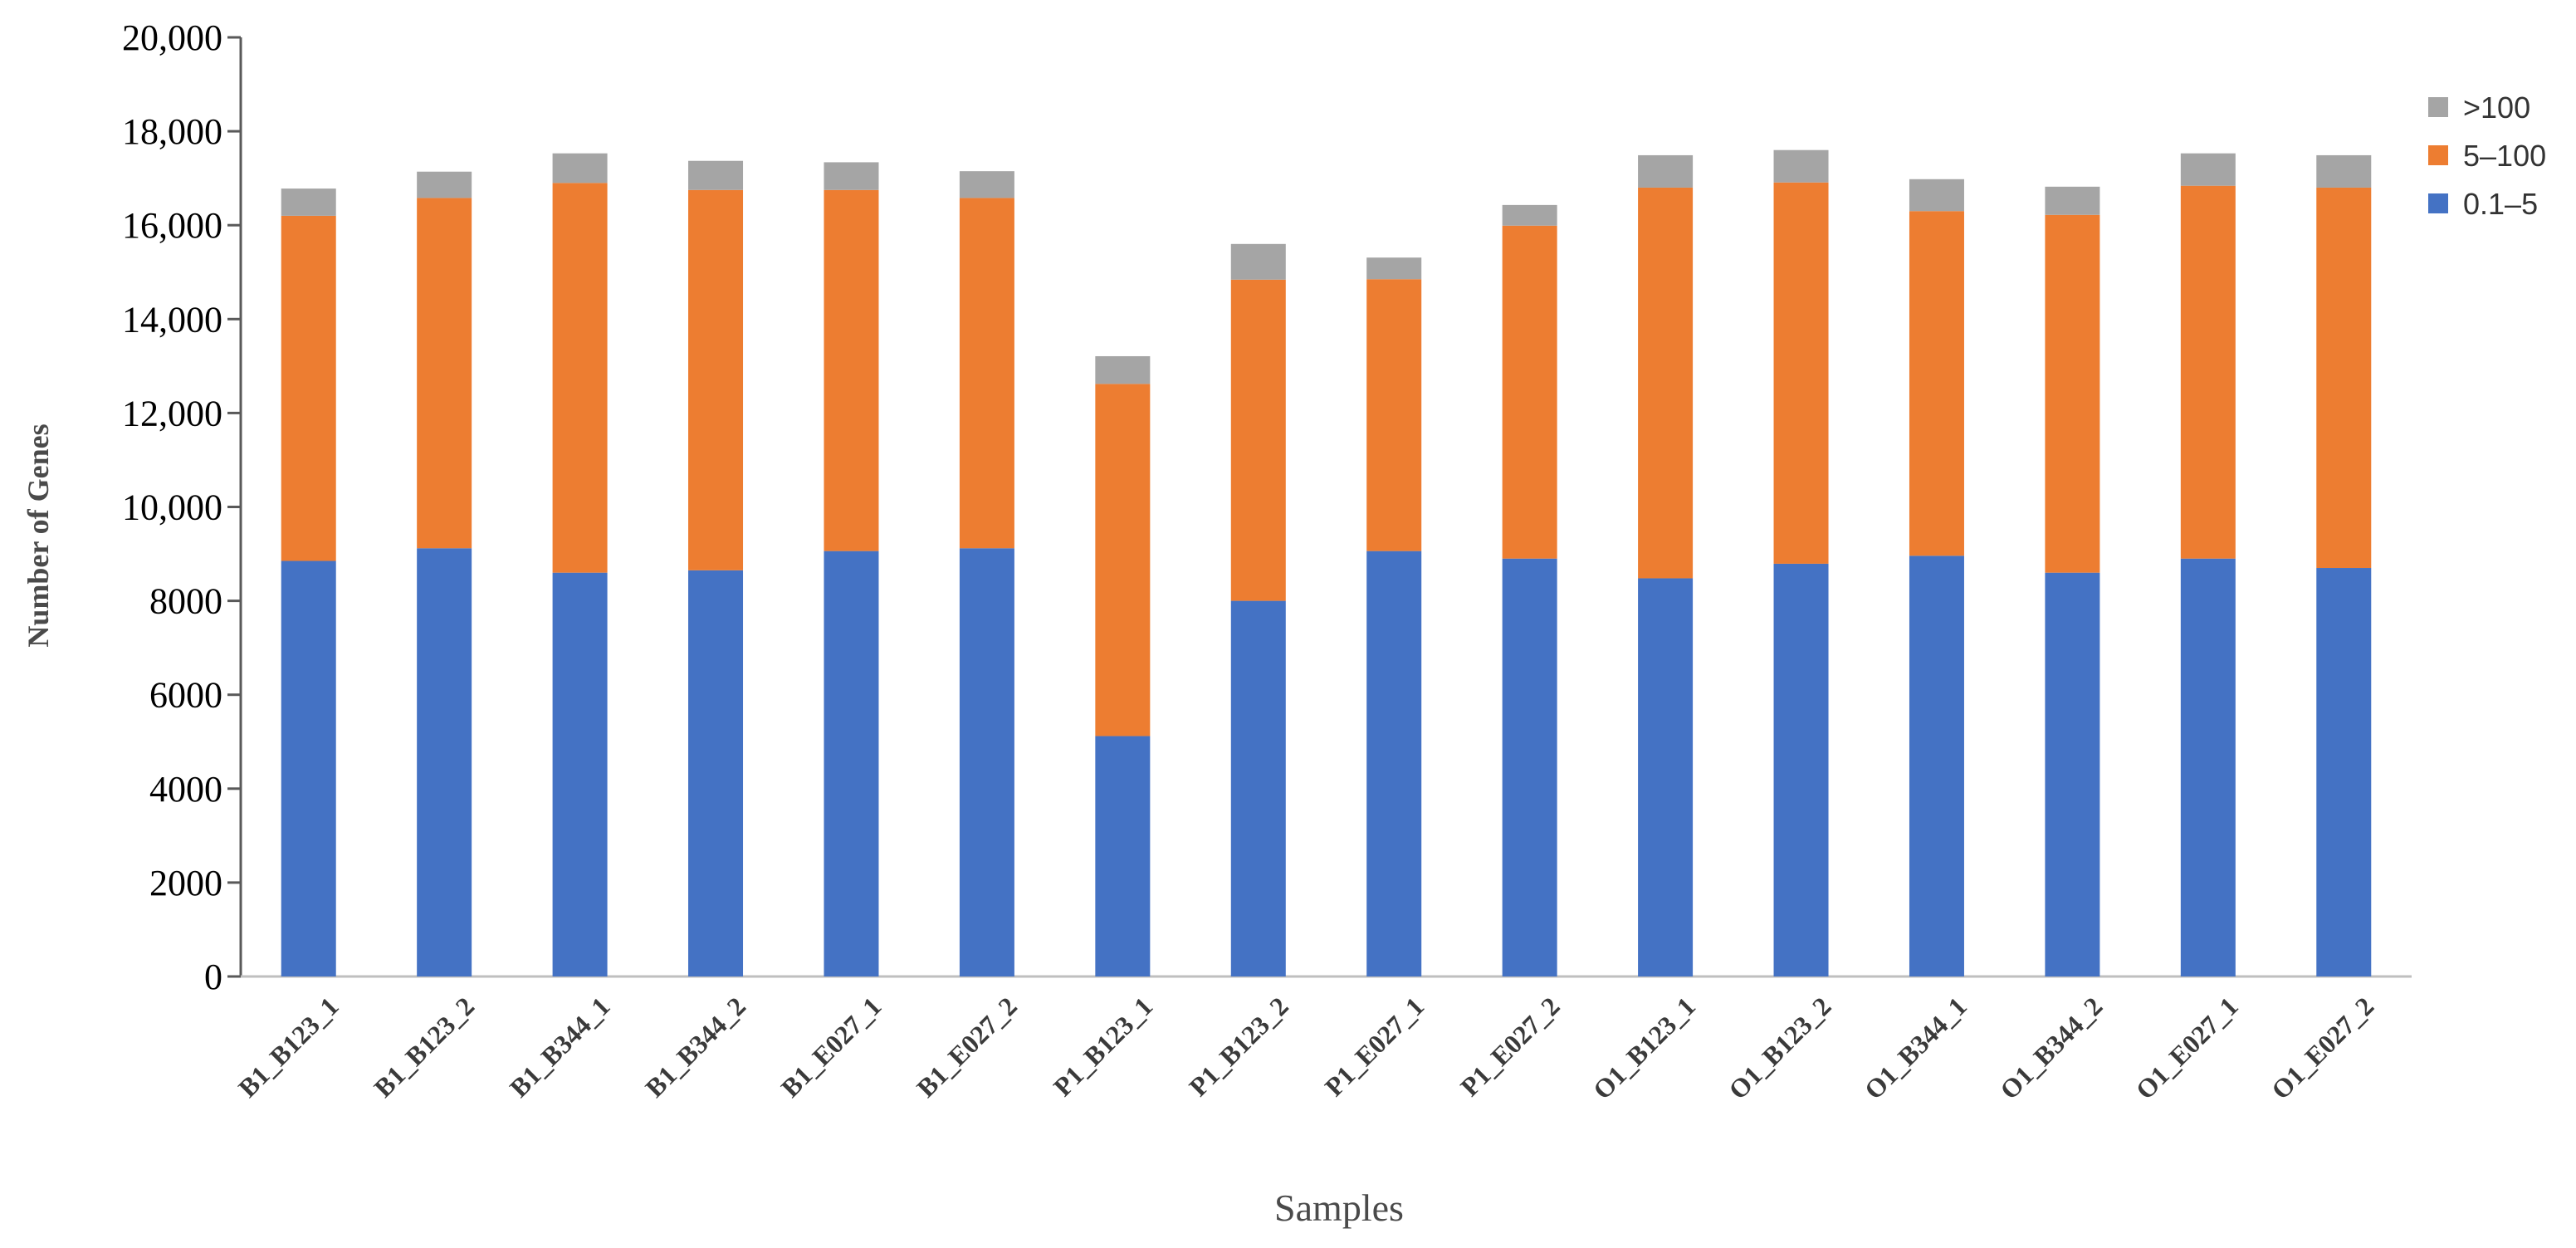  Describe the element at coordinates (2186, 1047) in the screenshot. I see `x-tick-label: O1_E027_1` at that location.